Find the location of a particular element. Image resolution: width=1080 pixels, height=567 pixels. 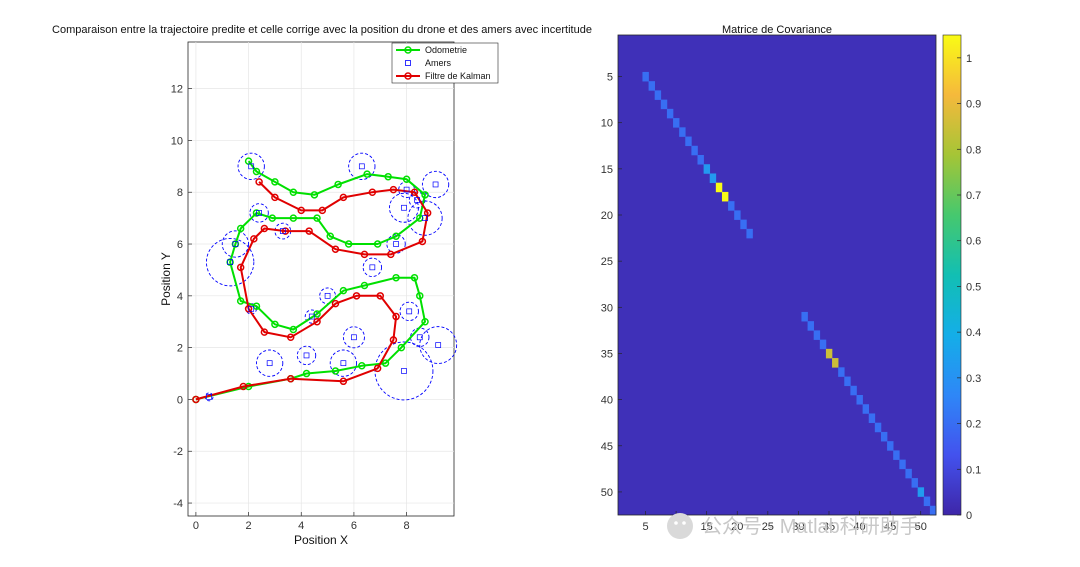

y-tick-label: 8 is located at coordinates (180, 193).